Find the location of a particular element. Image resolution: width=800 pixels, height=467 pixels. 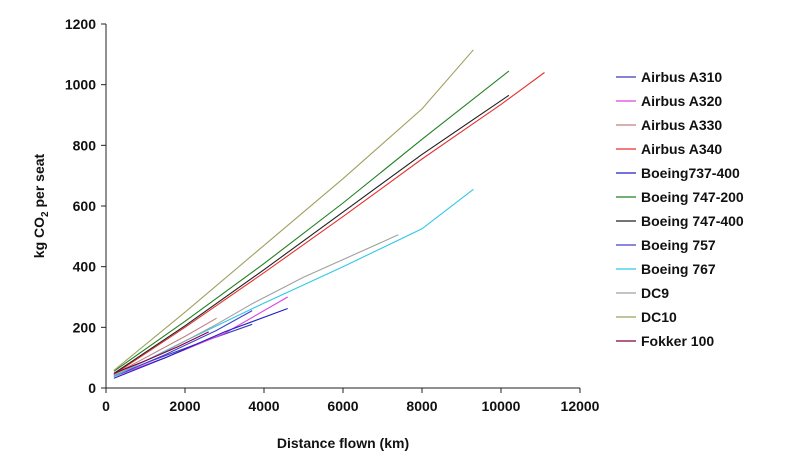

y-tick-label: 0 is located at coordinates (92, 388).